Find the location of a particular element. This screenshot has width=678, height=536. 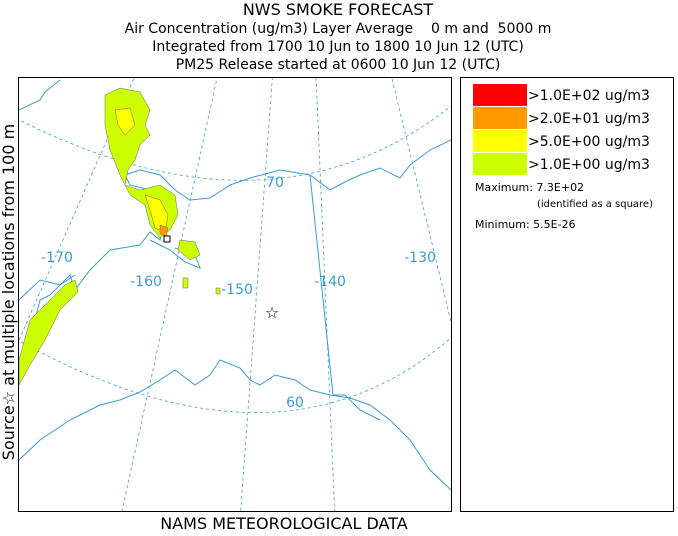

legend-label: >1.0E+00 ug/m3 is located at coordinates (589, 165).